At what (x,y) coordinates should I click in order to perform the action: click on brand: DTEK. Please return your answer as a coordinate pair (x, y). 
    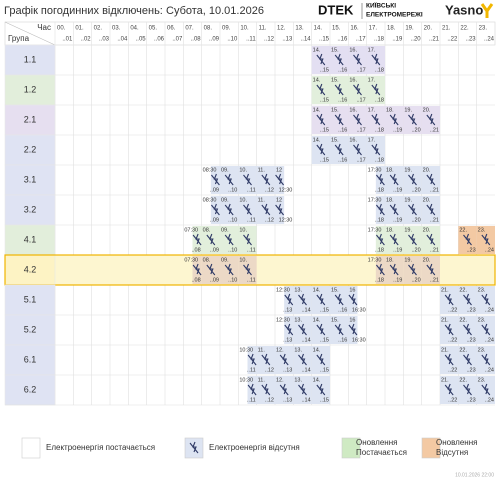
    Looking at the image, I should click on (336, 9).